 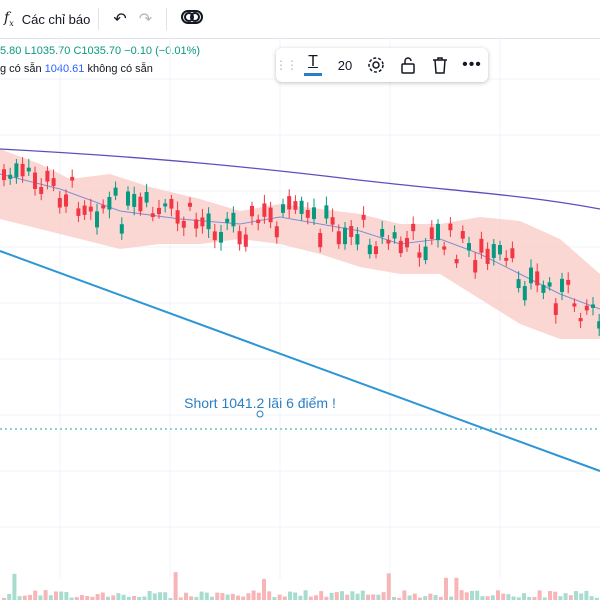 I want to click on drawing-toolbar: ⋮⋮ T 20 •••, so click(x=381, y=65).